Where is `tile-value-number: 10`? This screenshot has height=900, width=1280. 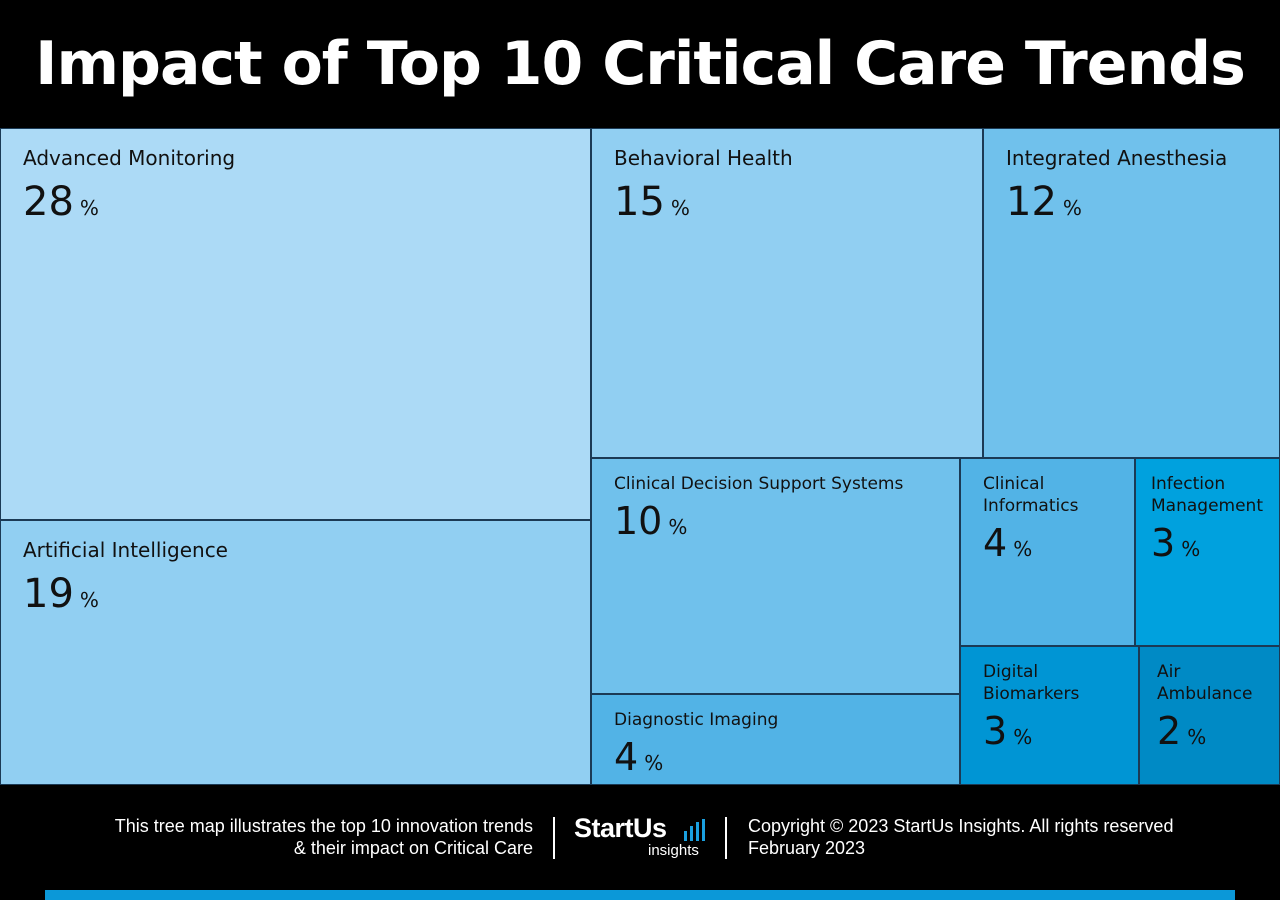 tile-value-number: 10 is located at coordinates (638, 521).